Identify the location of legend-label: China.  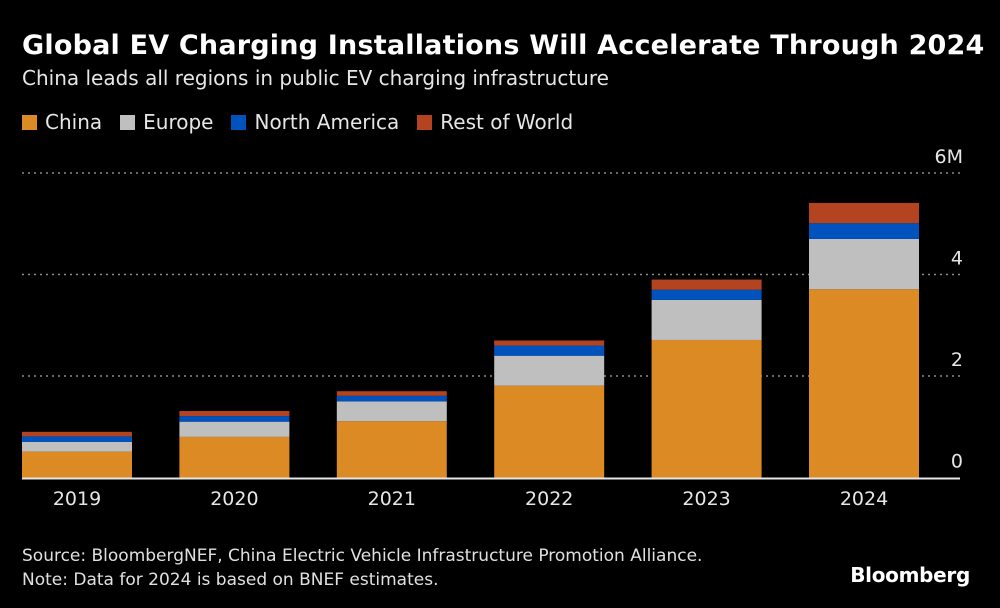
(74, 122).